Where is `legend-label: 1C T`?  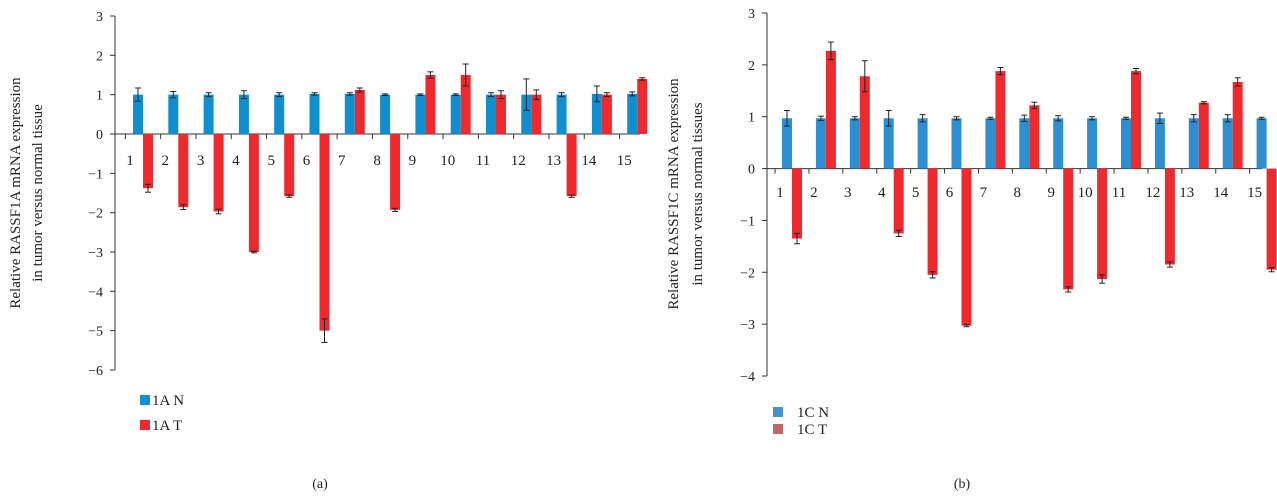 legend-label: 1C T is located at coordinates (812, 430).